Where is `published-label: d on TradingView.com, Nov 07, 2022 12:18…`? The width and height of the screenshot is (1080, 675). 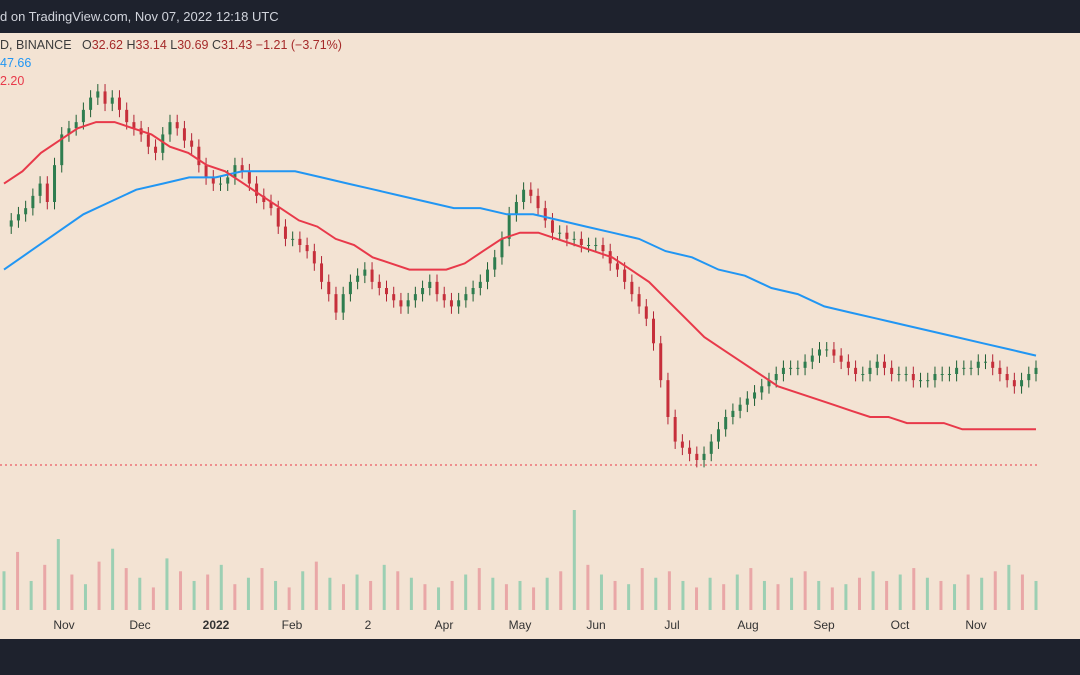
published-label: d on TradingView.com, Nov 07, 2022 12:18… is located at coordinates (139, 16).